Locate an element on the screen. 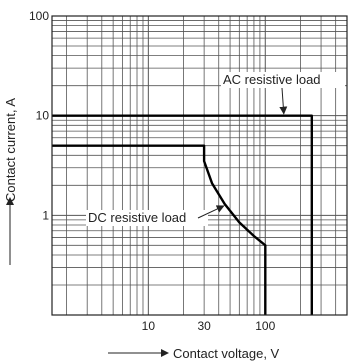 The height and width of the screenshot is (362, 353). y-tick-label: 100 is located at coordinates (39, 16).